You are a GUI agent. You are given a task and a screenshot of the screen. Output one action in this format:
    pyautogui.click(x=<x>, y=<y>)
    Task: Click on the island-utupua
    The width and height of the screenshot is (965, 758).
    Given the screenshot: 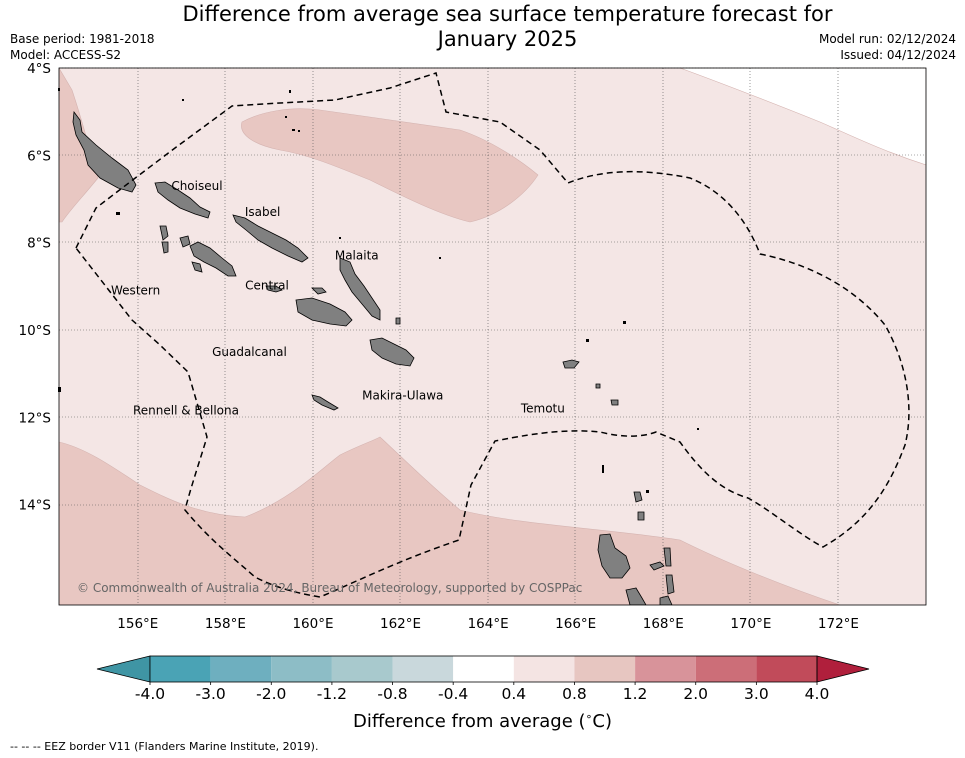 What is the action you would take?
    pyautogui.click(x=598, y=386)
    